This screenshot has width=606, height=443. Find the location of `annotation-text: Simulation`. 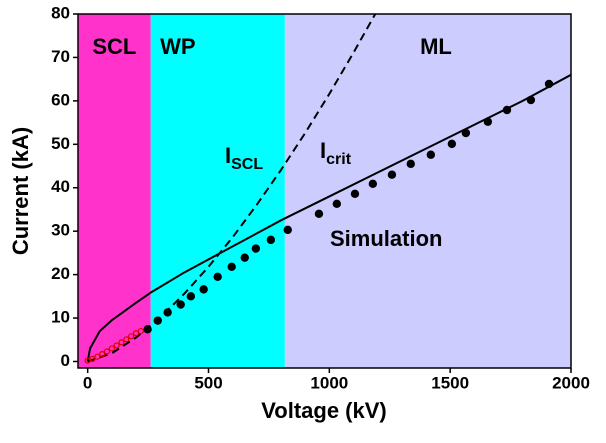

annotation-text: Simulation is located at coordinates (386, 238).